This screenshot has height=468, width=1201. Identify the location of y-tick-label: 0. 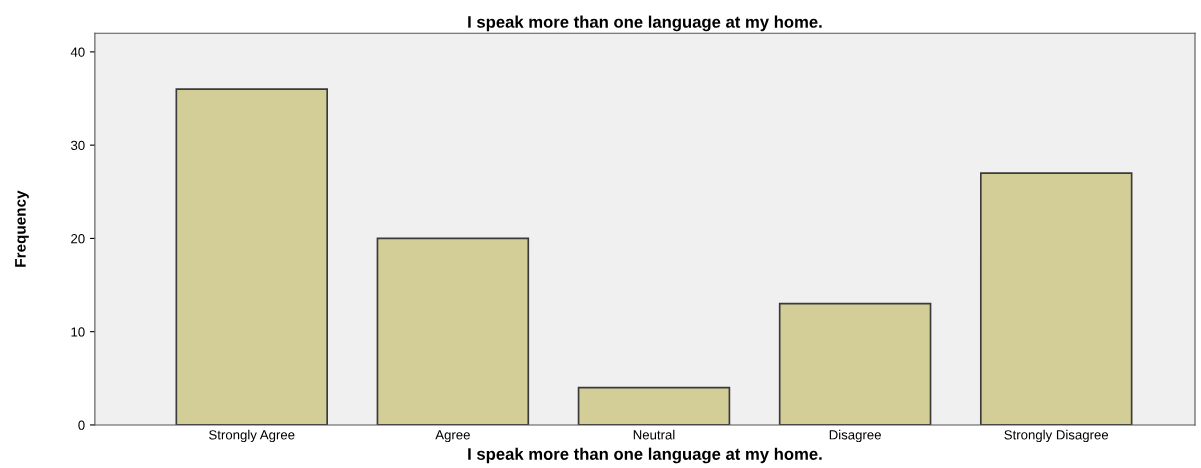
(81, 425).